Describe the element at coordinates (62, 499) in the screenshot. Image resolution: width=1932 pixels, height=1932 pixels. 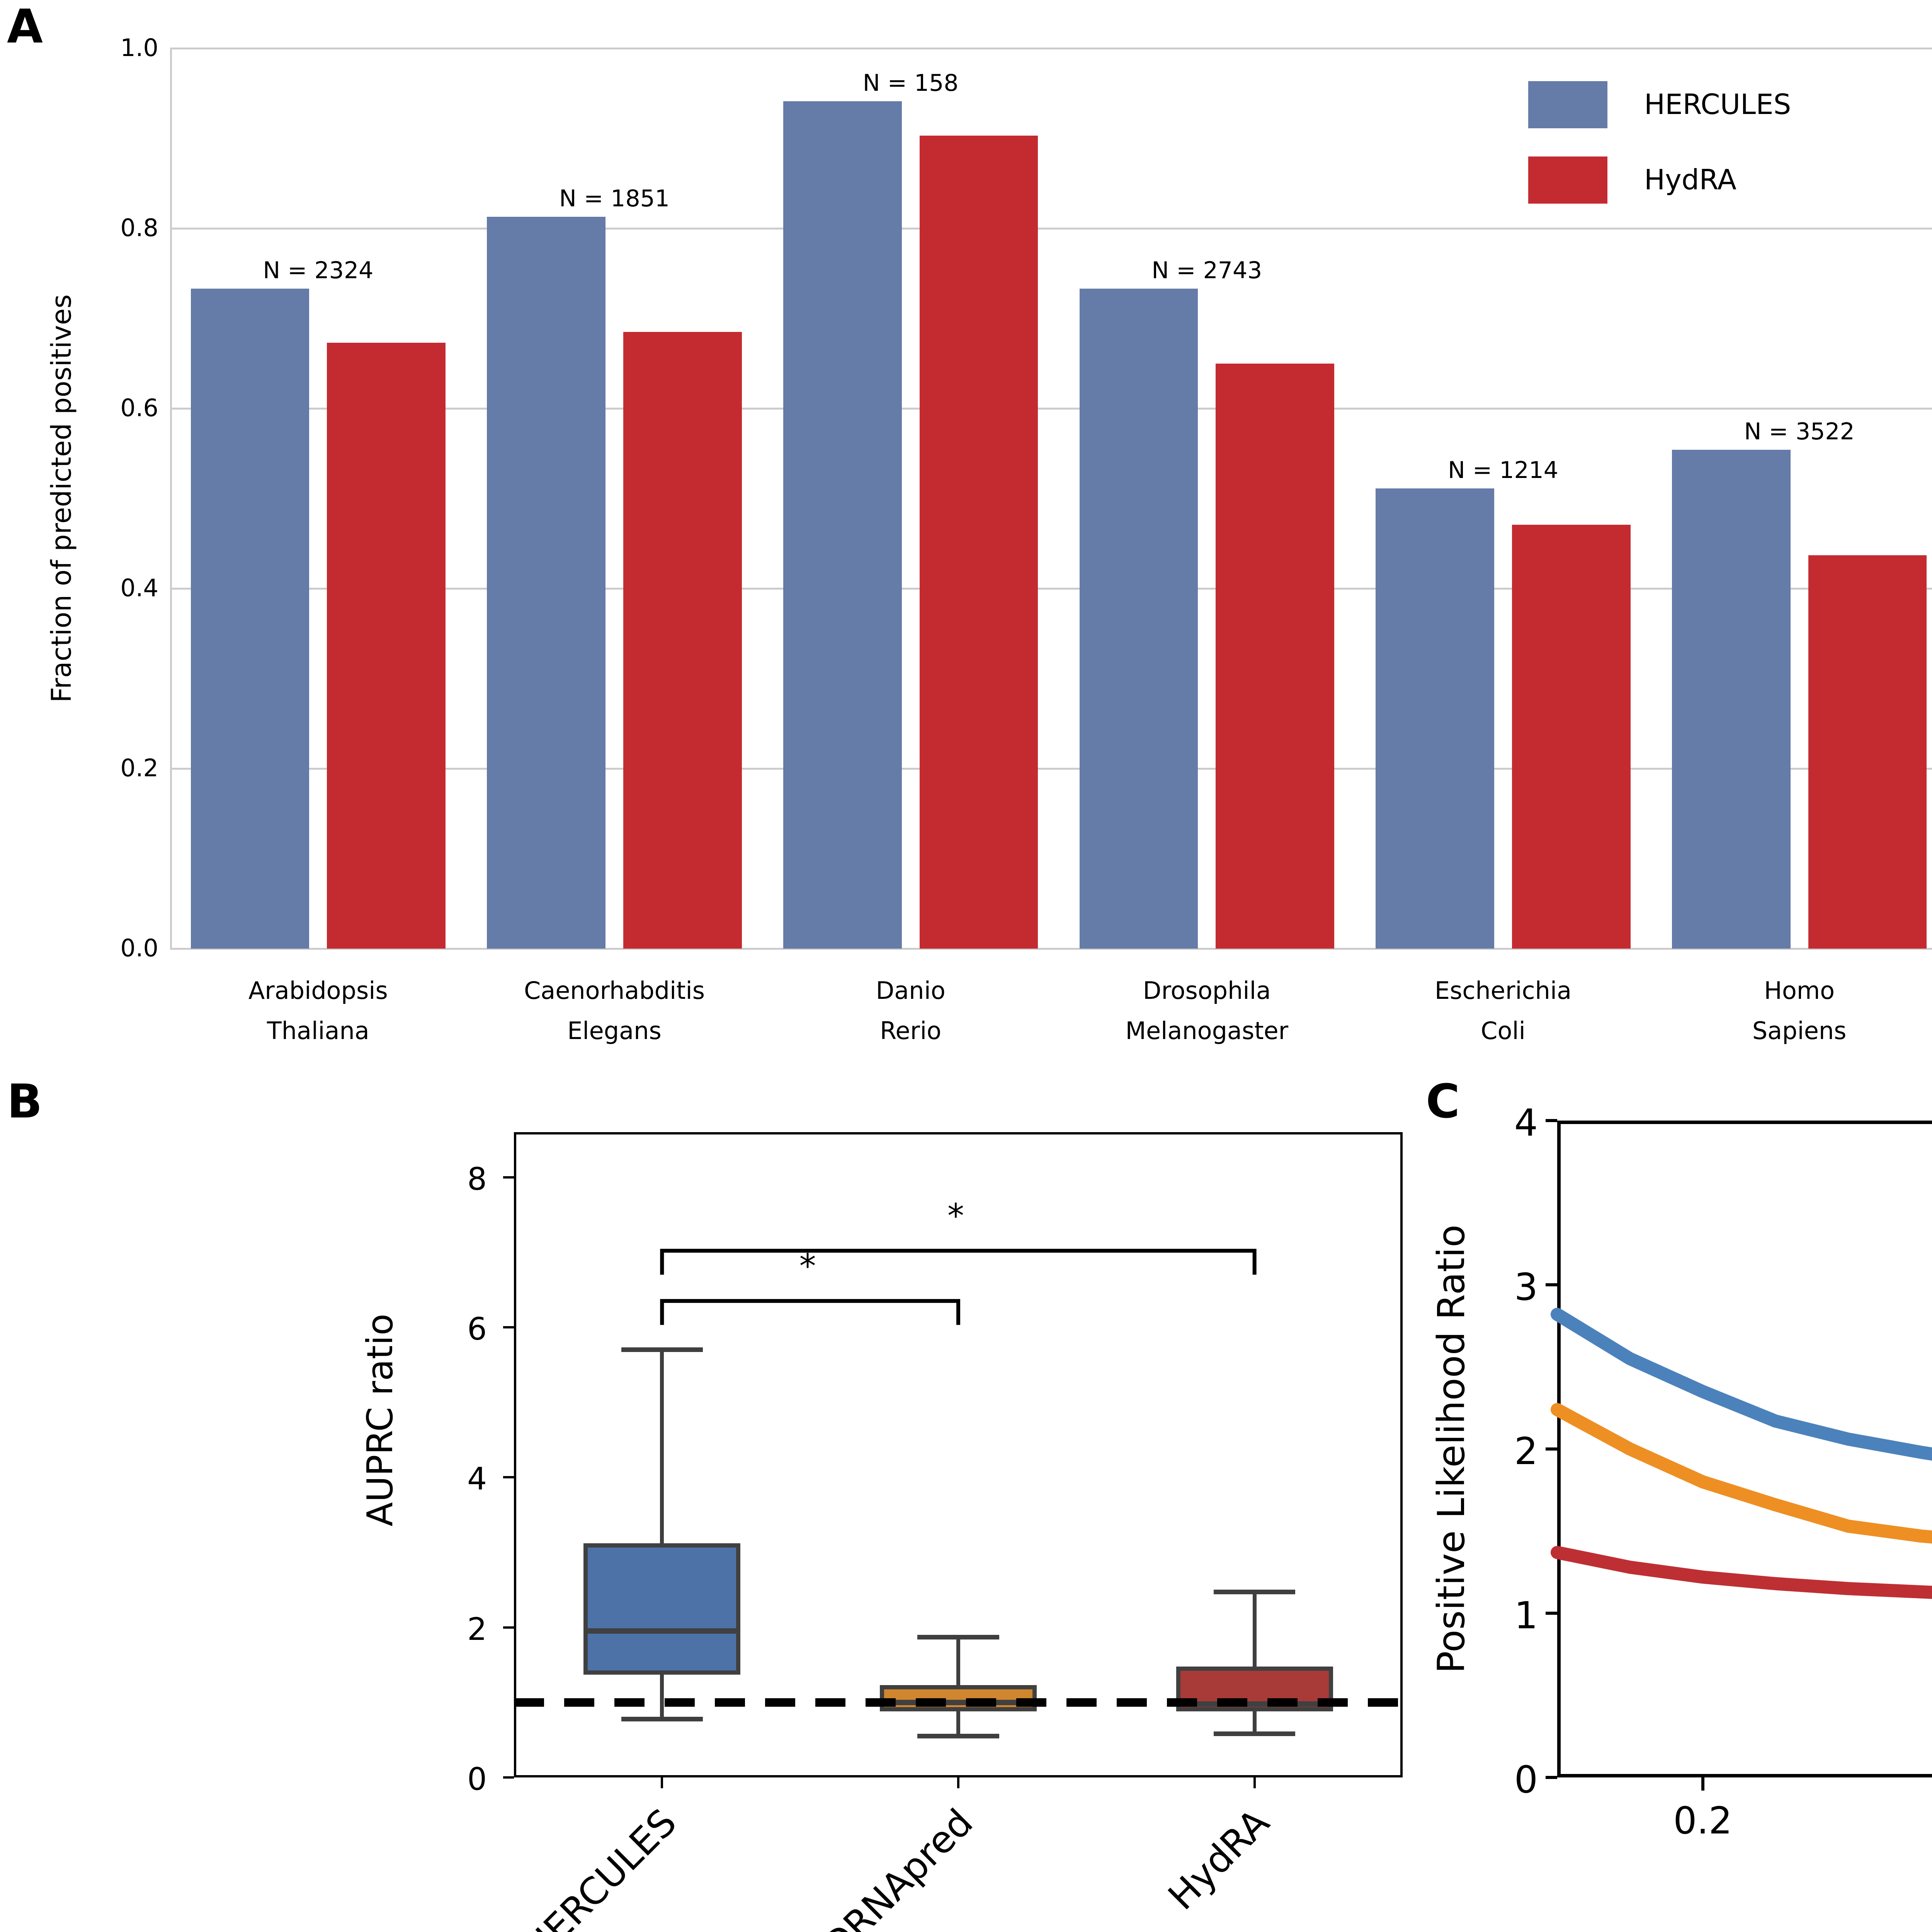
I see `panelA-ylabel: Fraction of predicted positives` at that location.